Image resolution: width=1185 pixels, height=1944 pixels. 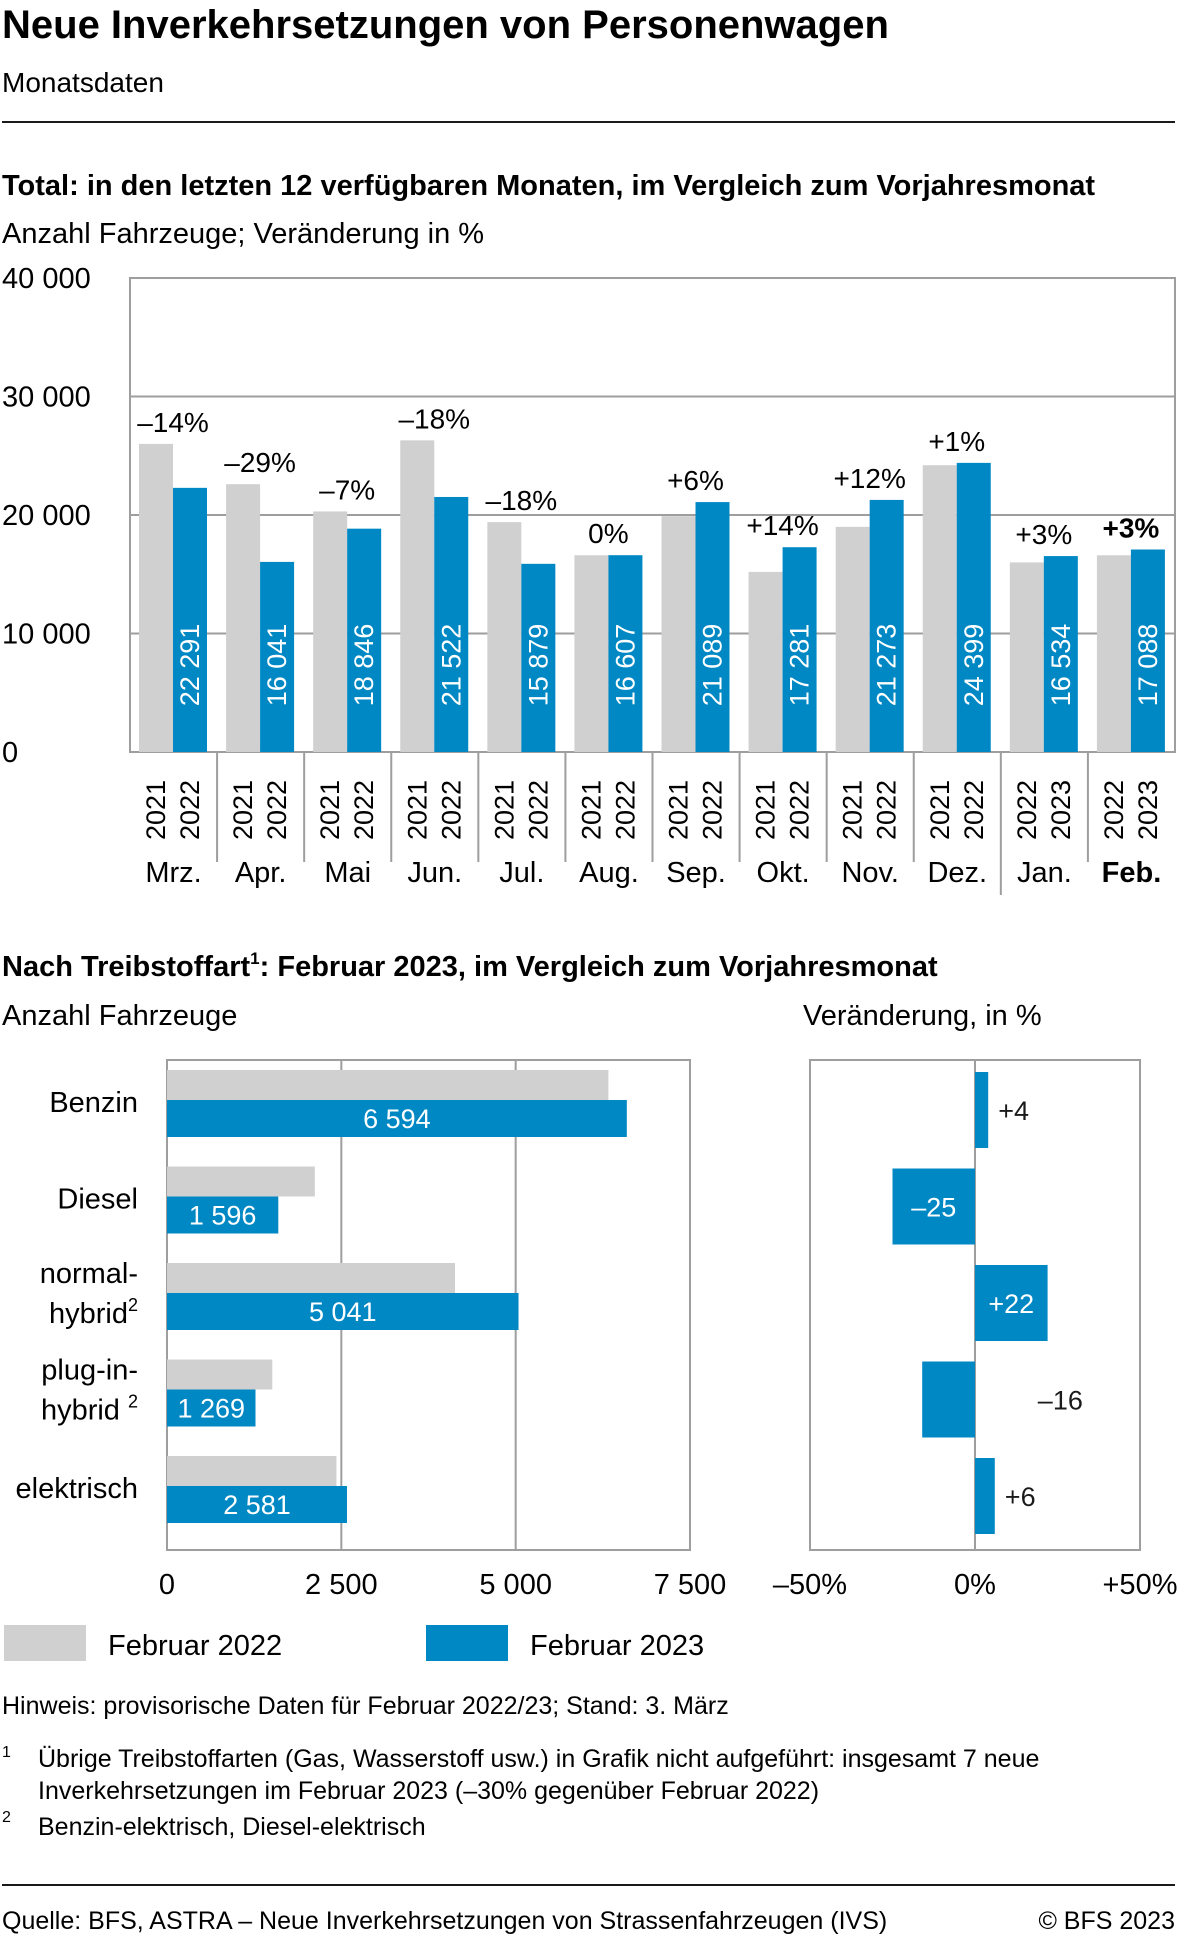 What do you see at coordinates (783, 873) in the screenshot?
I see `chart1-month-label: Okt.` at bounding box center [783, 873].